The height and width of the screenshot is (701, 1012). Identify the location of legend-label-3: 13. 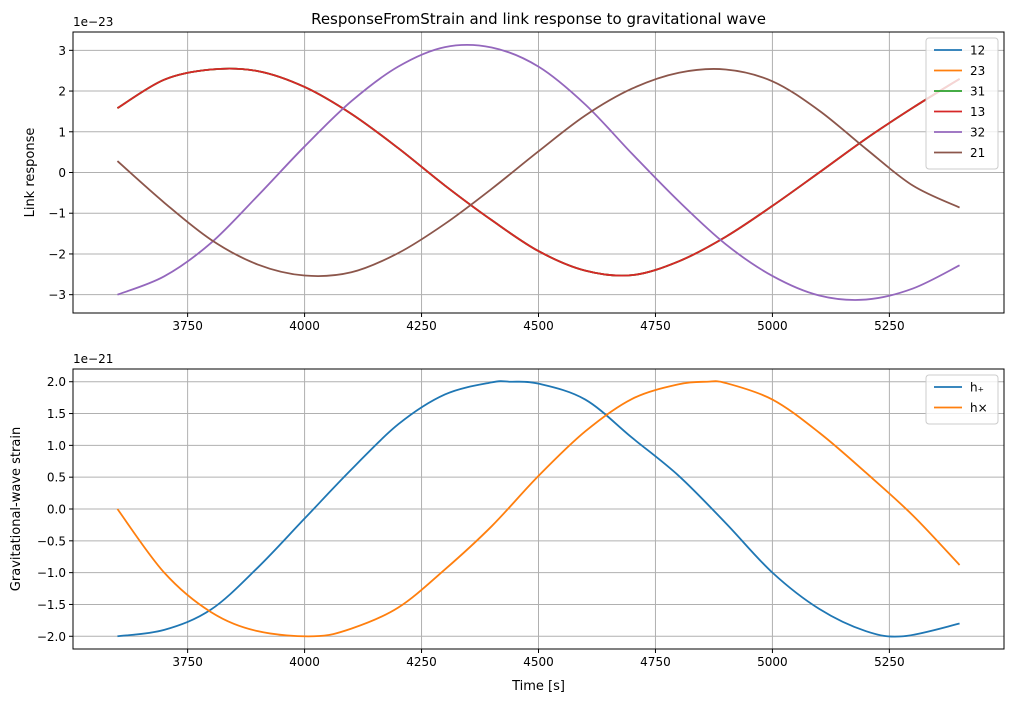
(977, 112).